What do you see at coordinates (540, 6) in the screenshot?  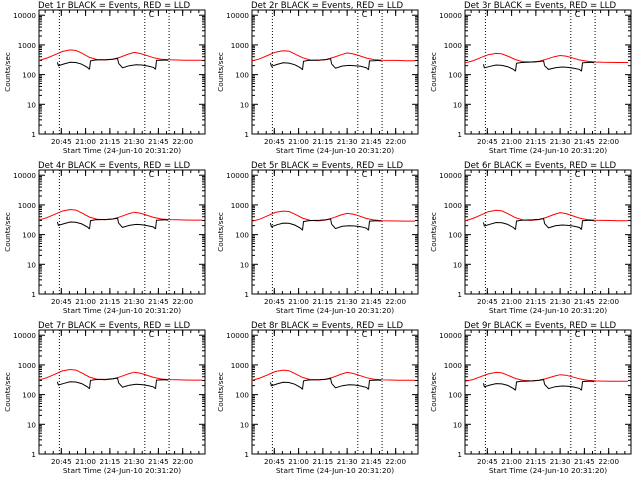 I see `chart-title: Det 3r BLACK = Events, RED = LLD` at bounding box center [540, 6].